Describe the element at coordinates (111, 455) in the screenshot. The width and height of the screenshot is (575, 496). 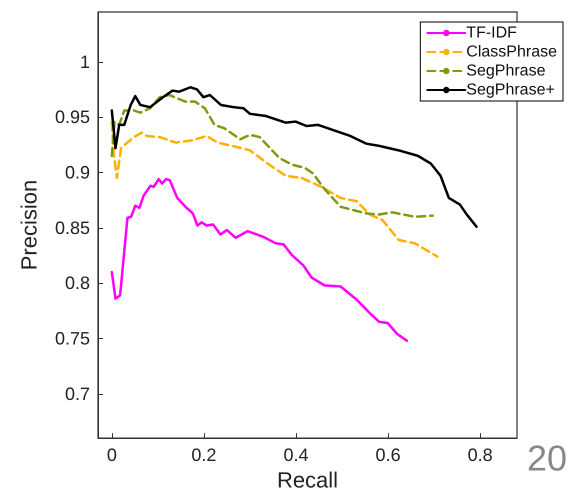
I see `x-tick-label: 0` at that location.